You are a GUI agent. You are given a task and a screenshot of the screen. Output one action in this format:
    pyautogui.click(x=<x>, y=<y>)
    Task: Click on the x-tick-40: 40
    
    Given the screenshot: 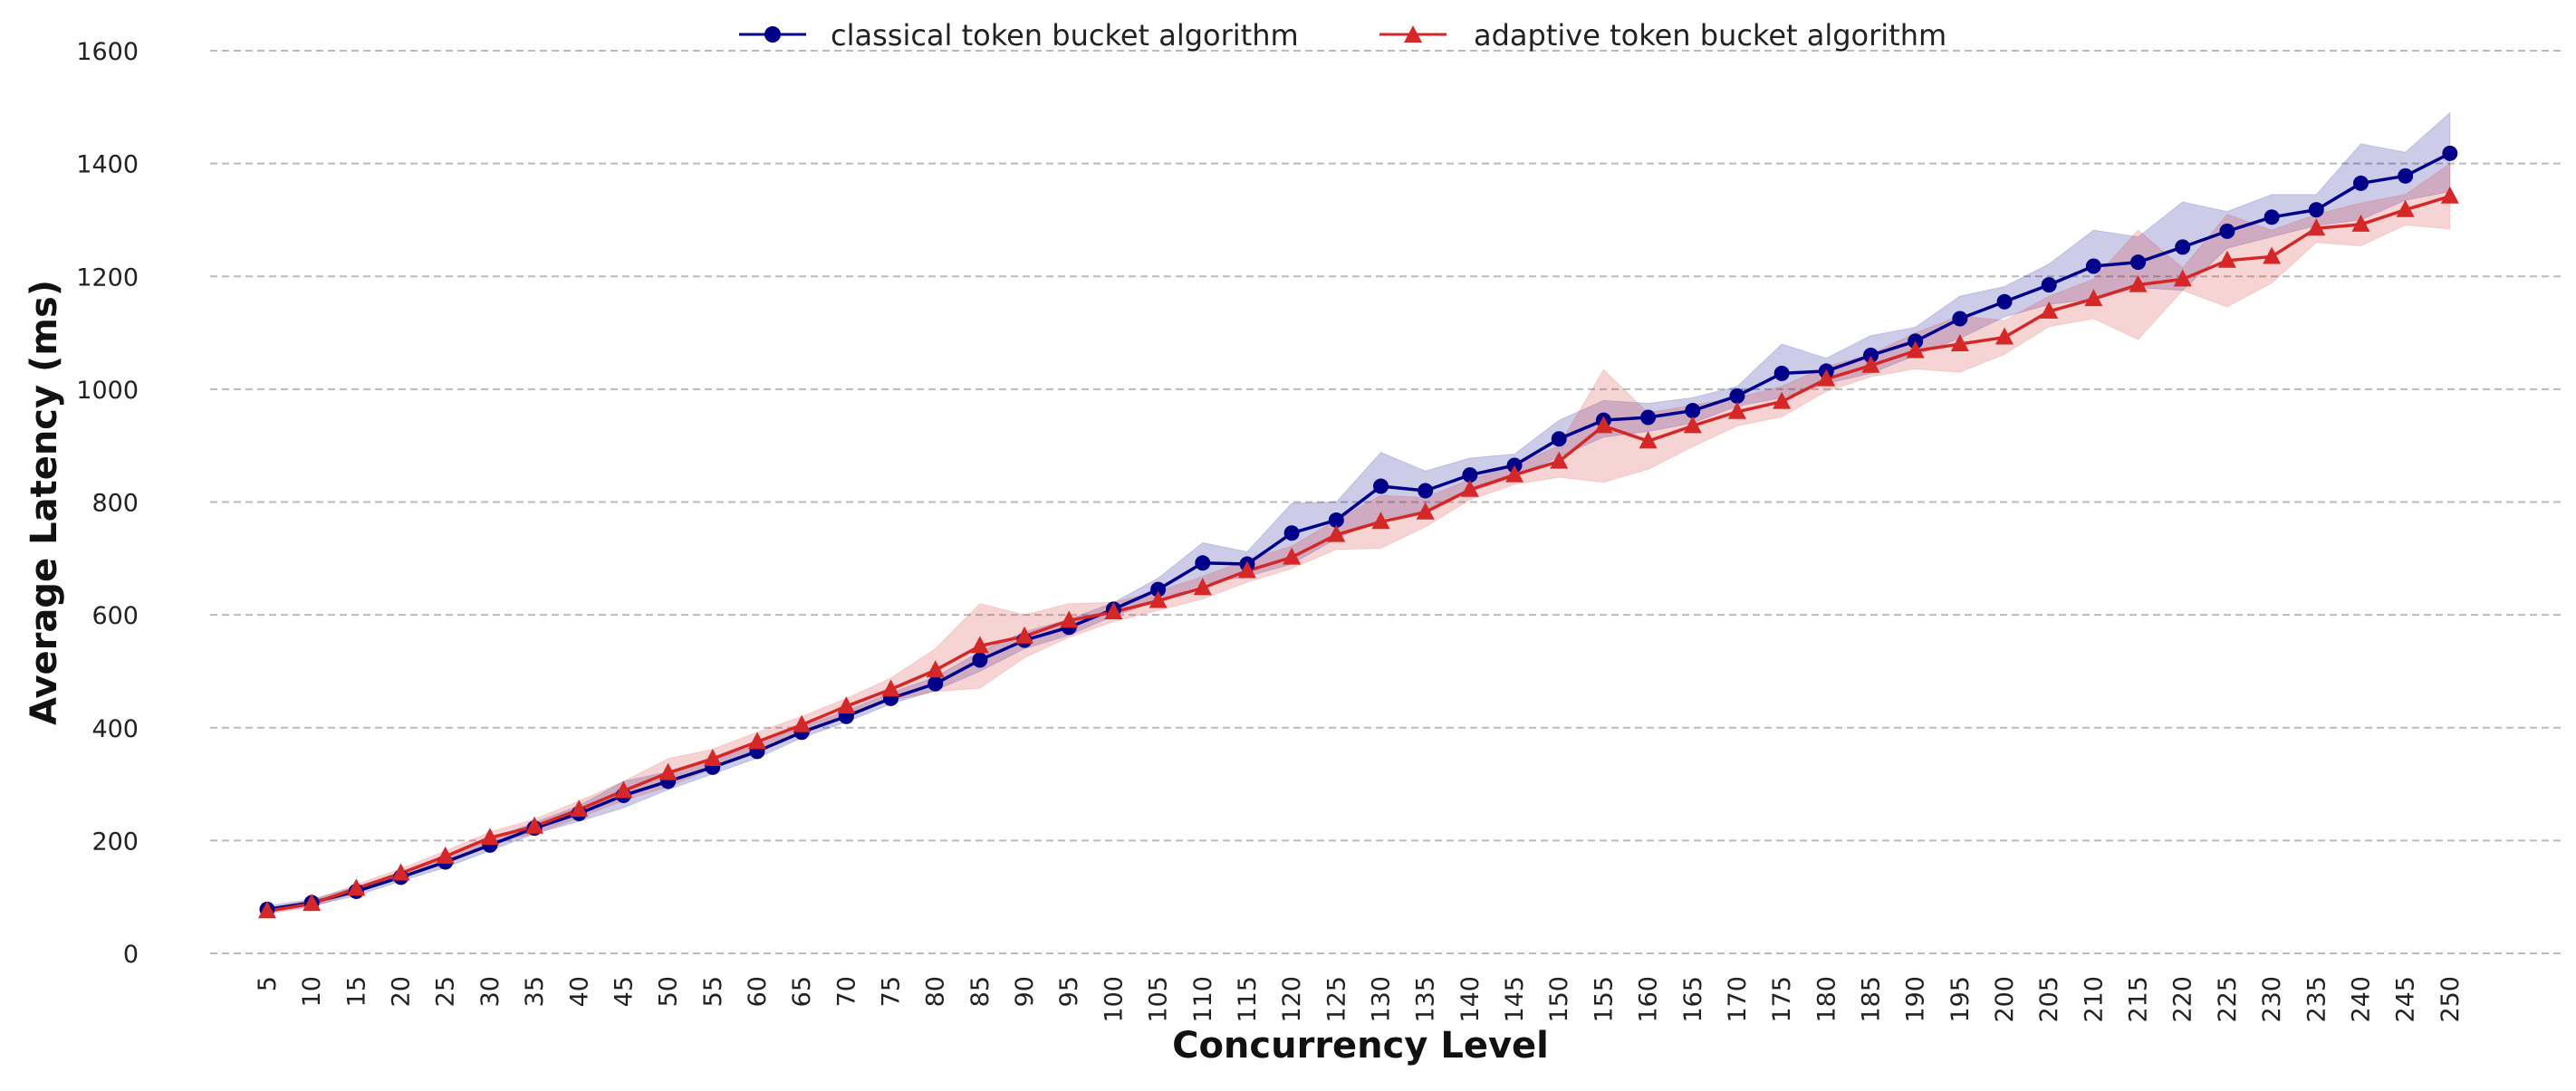 What is the action you would take?
    pyautogui.click(x=579, y=991)
    